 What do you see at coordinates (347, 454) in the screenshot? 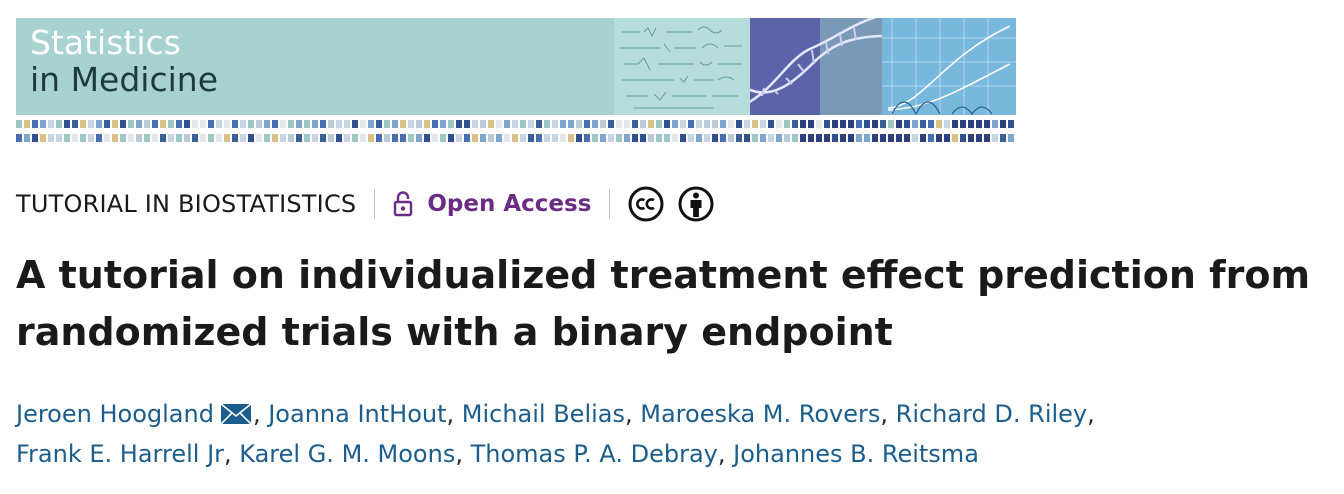
I see `author-link: Karel G. M. Moons` at bounding box center [347, 454].